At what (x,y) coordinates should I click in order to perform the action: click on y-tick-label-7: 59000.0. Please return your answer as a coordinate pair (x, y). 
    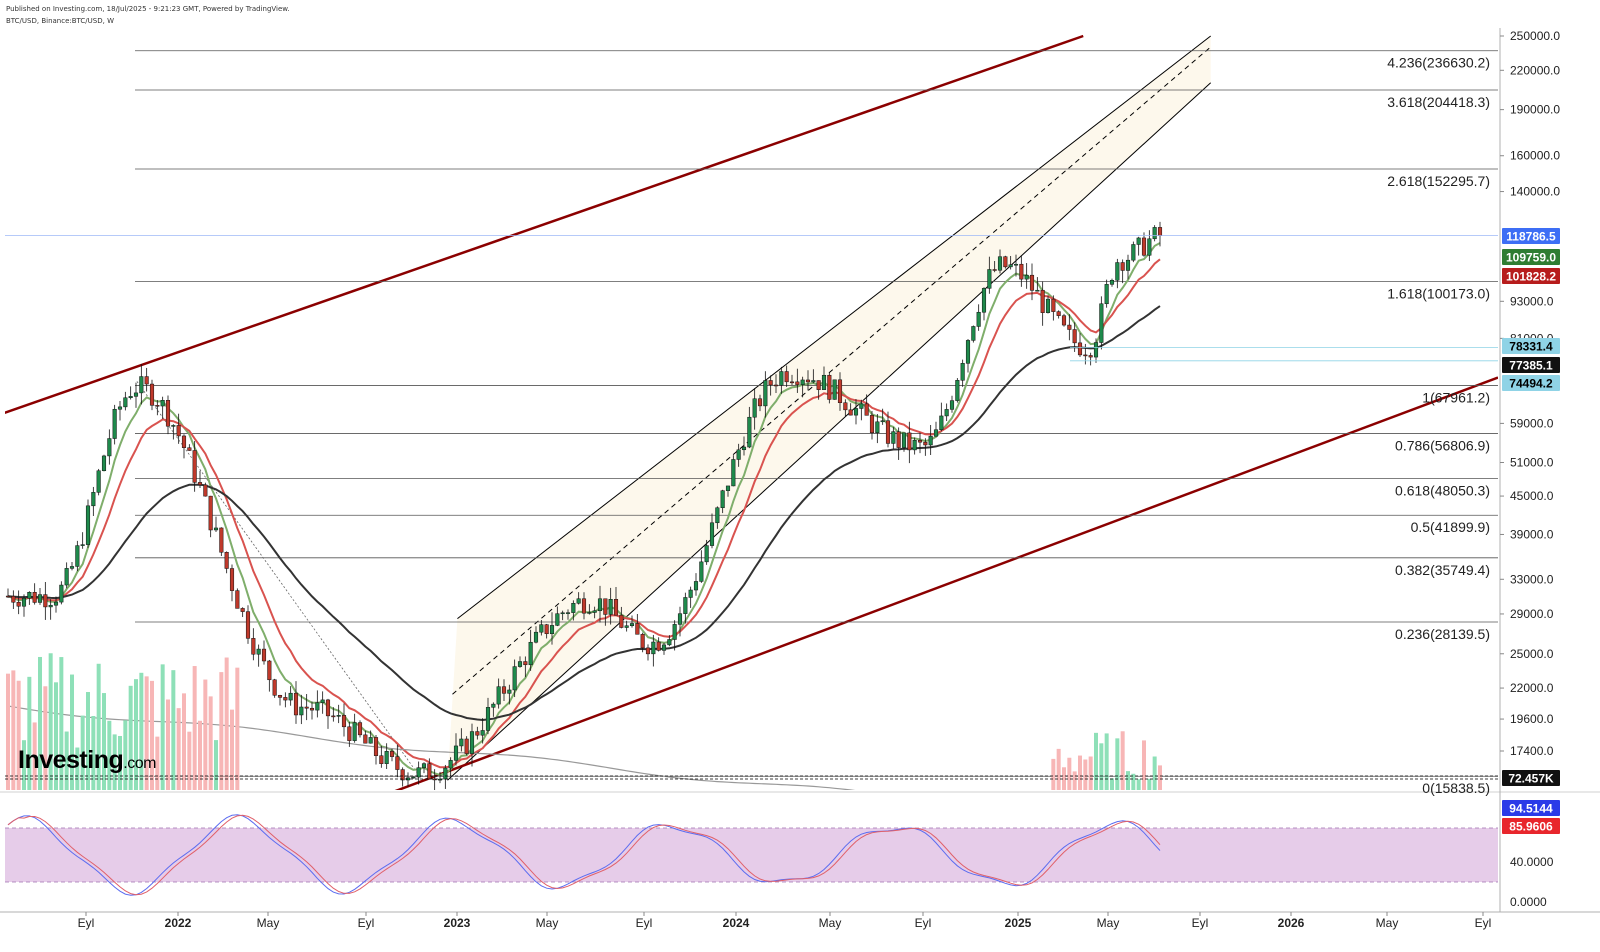
    Looking at the image, I should click on (1532, 423).